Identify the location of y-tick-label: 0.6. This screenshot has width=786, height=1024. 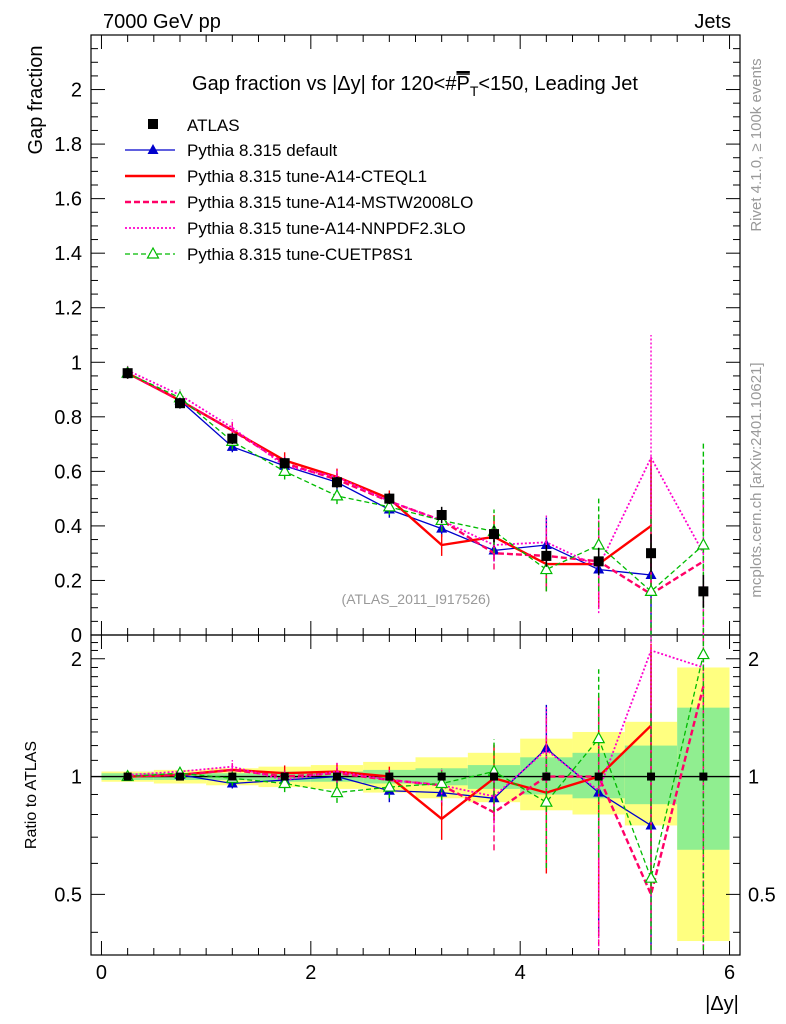
(68, 472).